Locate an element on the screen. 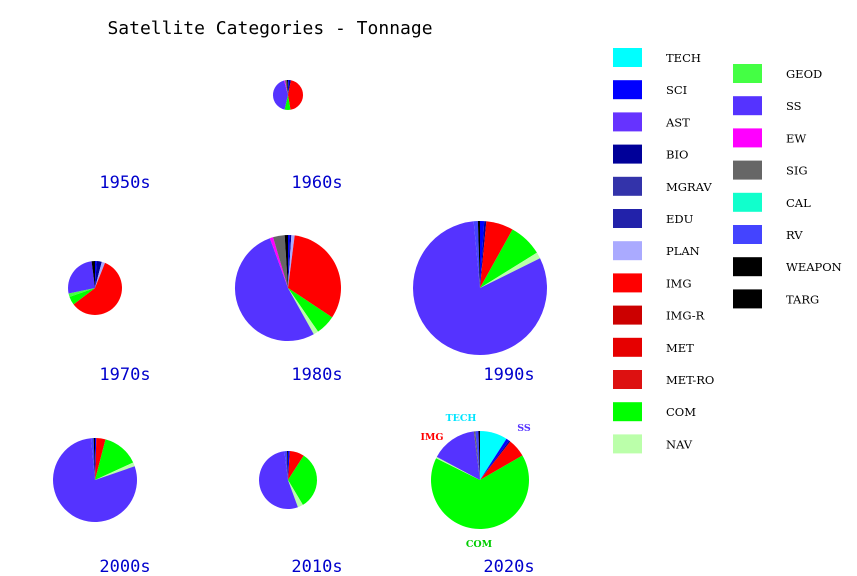 The width and height of the screenshot is (857, 576). pie-1990s is located at coordinates (479, 287).